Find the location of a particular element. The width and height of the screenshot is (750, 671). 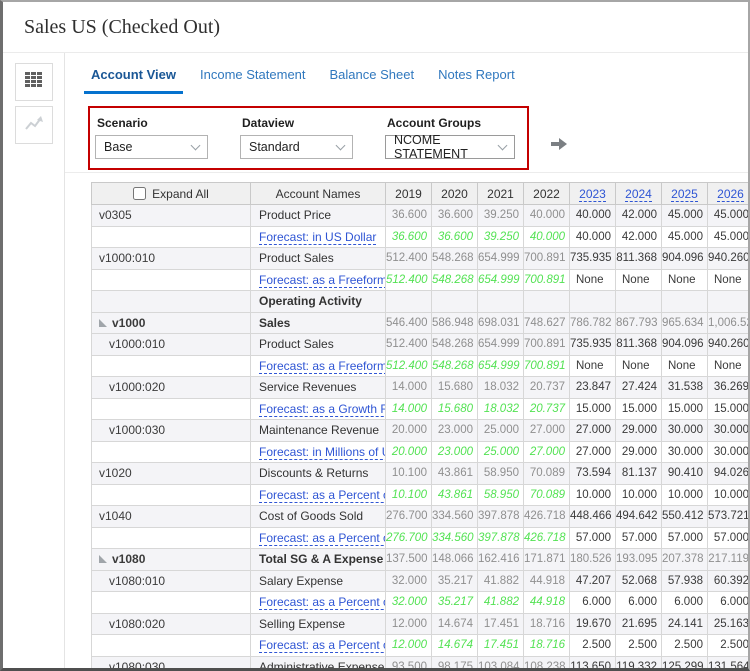

year-header-2023: 2023 is located at coordinates (592, 193).